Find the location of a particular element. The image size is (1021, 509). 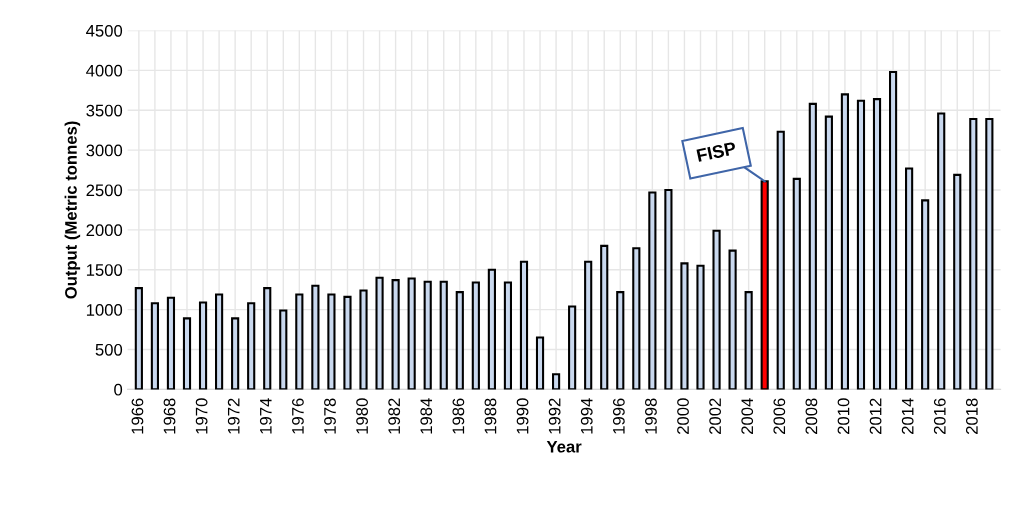

x-tick-label: 2012 is located at coordinates (875, 416).